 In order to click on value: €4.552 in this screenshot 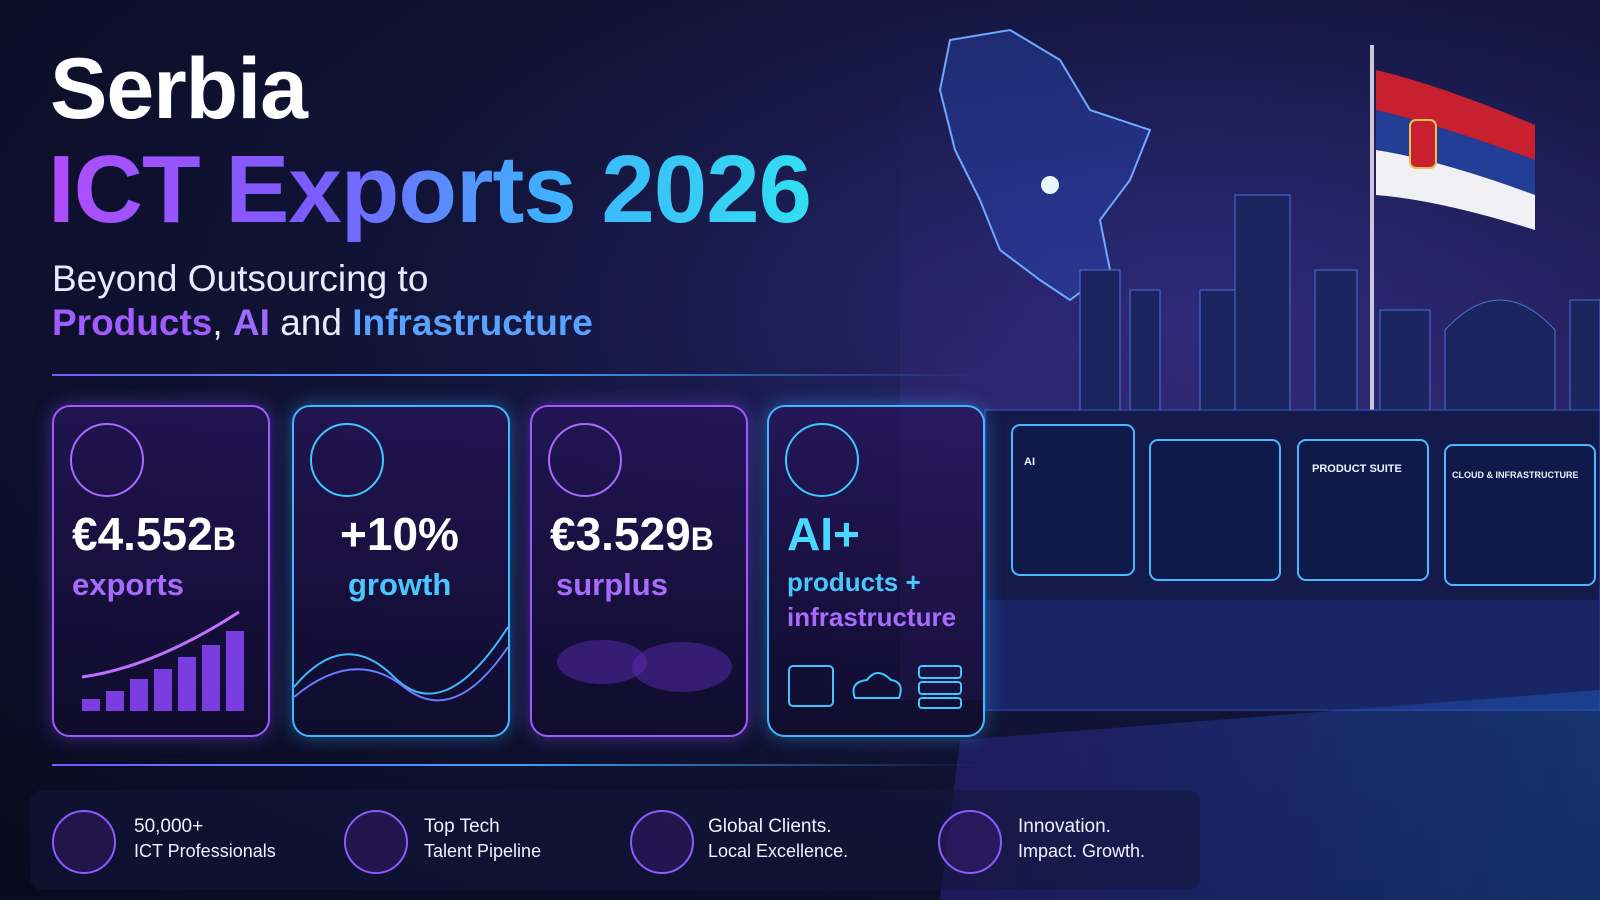, I will do `click(142, 534)`.